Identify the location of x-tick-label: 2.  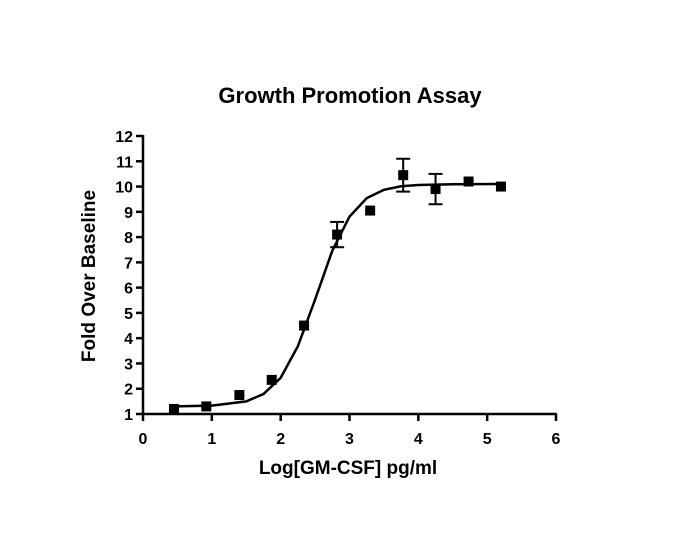
(280, 439).